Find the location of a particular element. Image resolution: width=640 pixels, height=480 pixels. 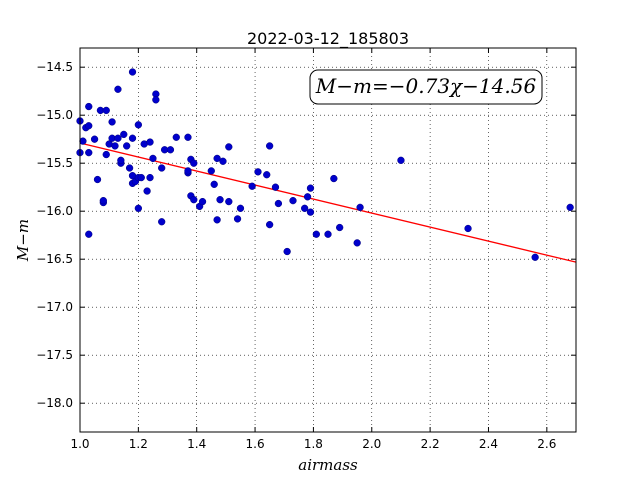

fit-equation: M−m=−0.73χ−14.56 is located at coordinates (426, 86).